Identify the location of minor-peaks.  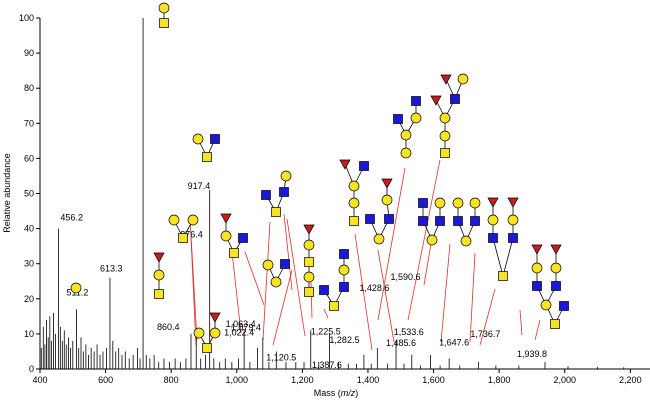
(332, 340).